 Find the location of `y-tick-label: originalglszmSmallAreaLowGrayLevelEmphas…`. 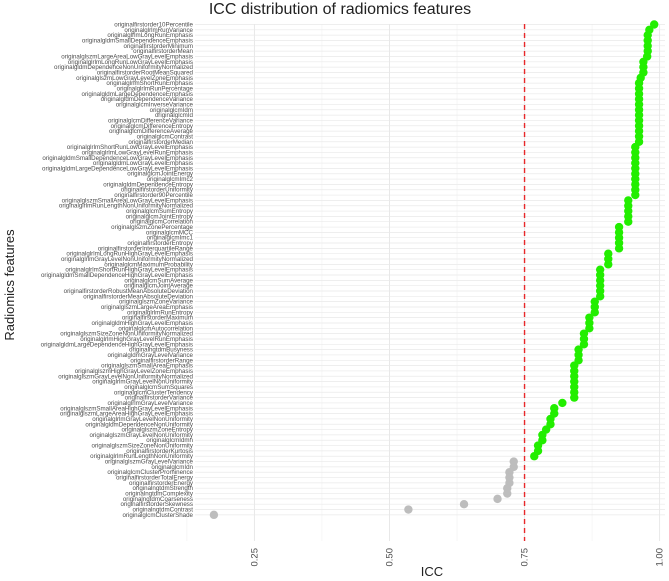

y-tick-label: originalglszmSmallAreaLowGrayLevelEmphas… is located at coordinates (127, 200).